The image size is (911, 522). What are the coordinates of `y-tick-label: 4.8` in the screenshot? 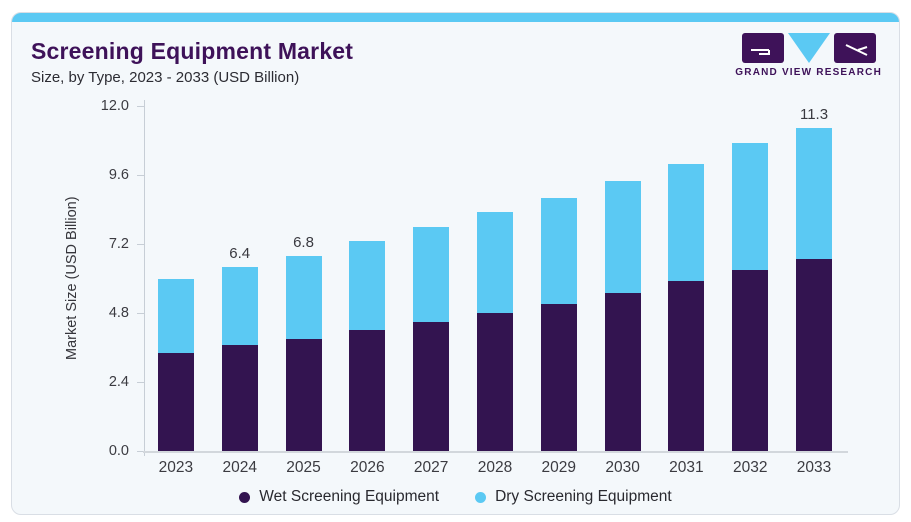 It's located at (118, 313).